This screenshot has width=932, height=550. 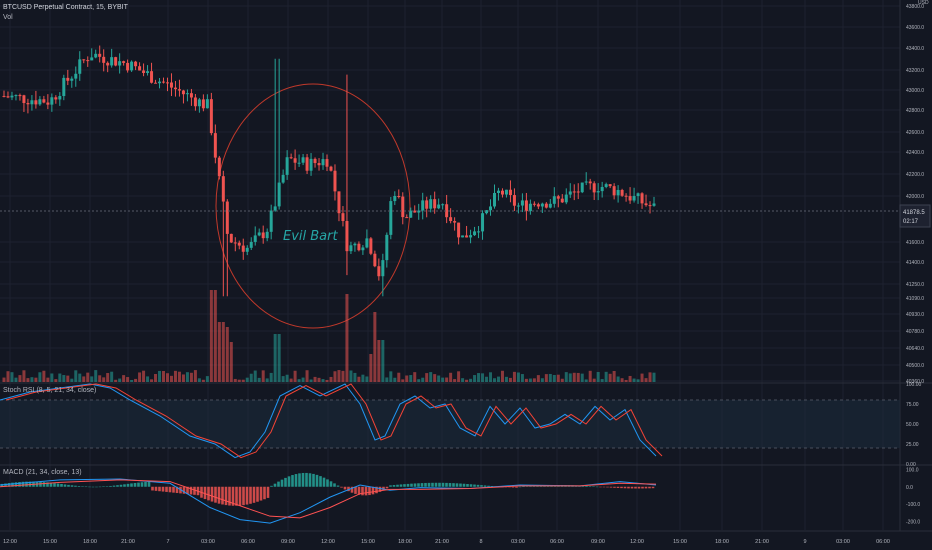 What do you see at coordinates (557, 542) in the screenshot?
I see `time-tick-label: 06:00` at bounding box center [557, 542].